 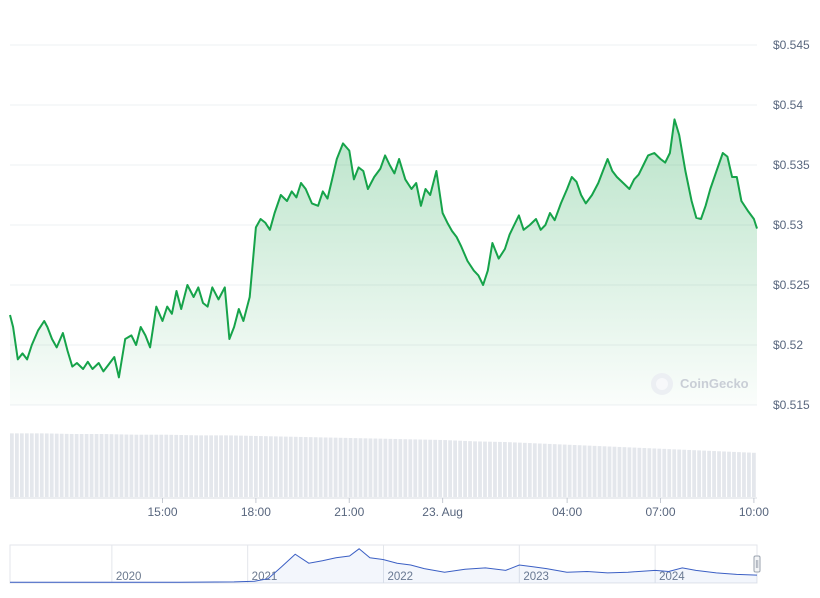 What do you see at coordinates (349, 512) in the screenshot?
I see `x-tick-label: 21:00` at bounding box center [349, 512].